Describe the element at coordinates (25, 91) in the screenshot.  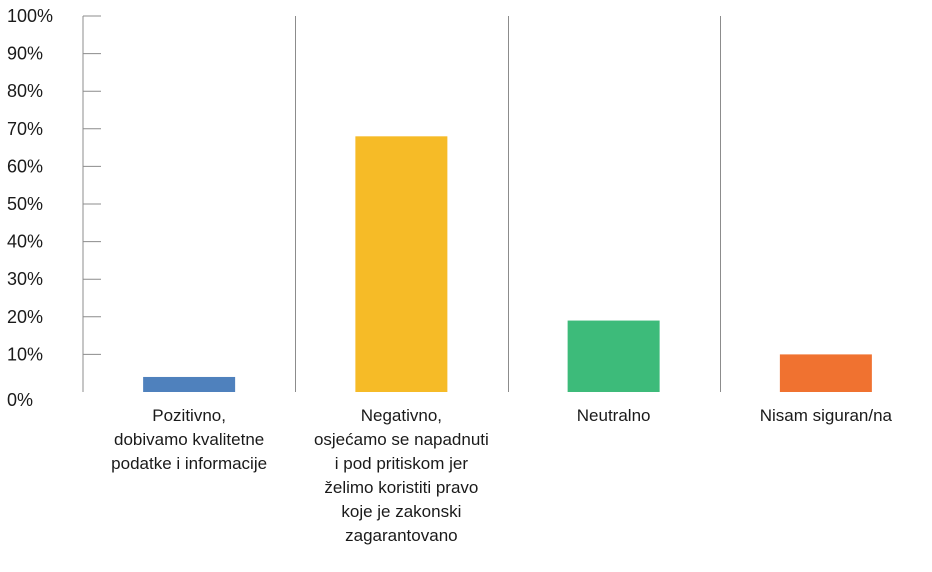
I see `y-tick-label: 80%` at that location.